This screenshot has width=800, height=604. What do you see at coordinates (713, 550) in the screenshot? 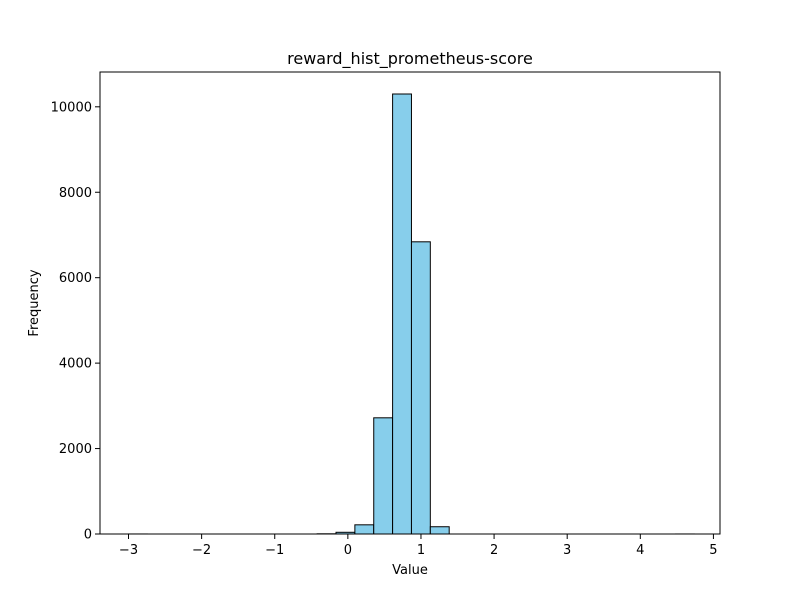
I see `x-tick-label: 5` at bounding box center [713, 550].